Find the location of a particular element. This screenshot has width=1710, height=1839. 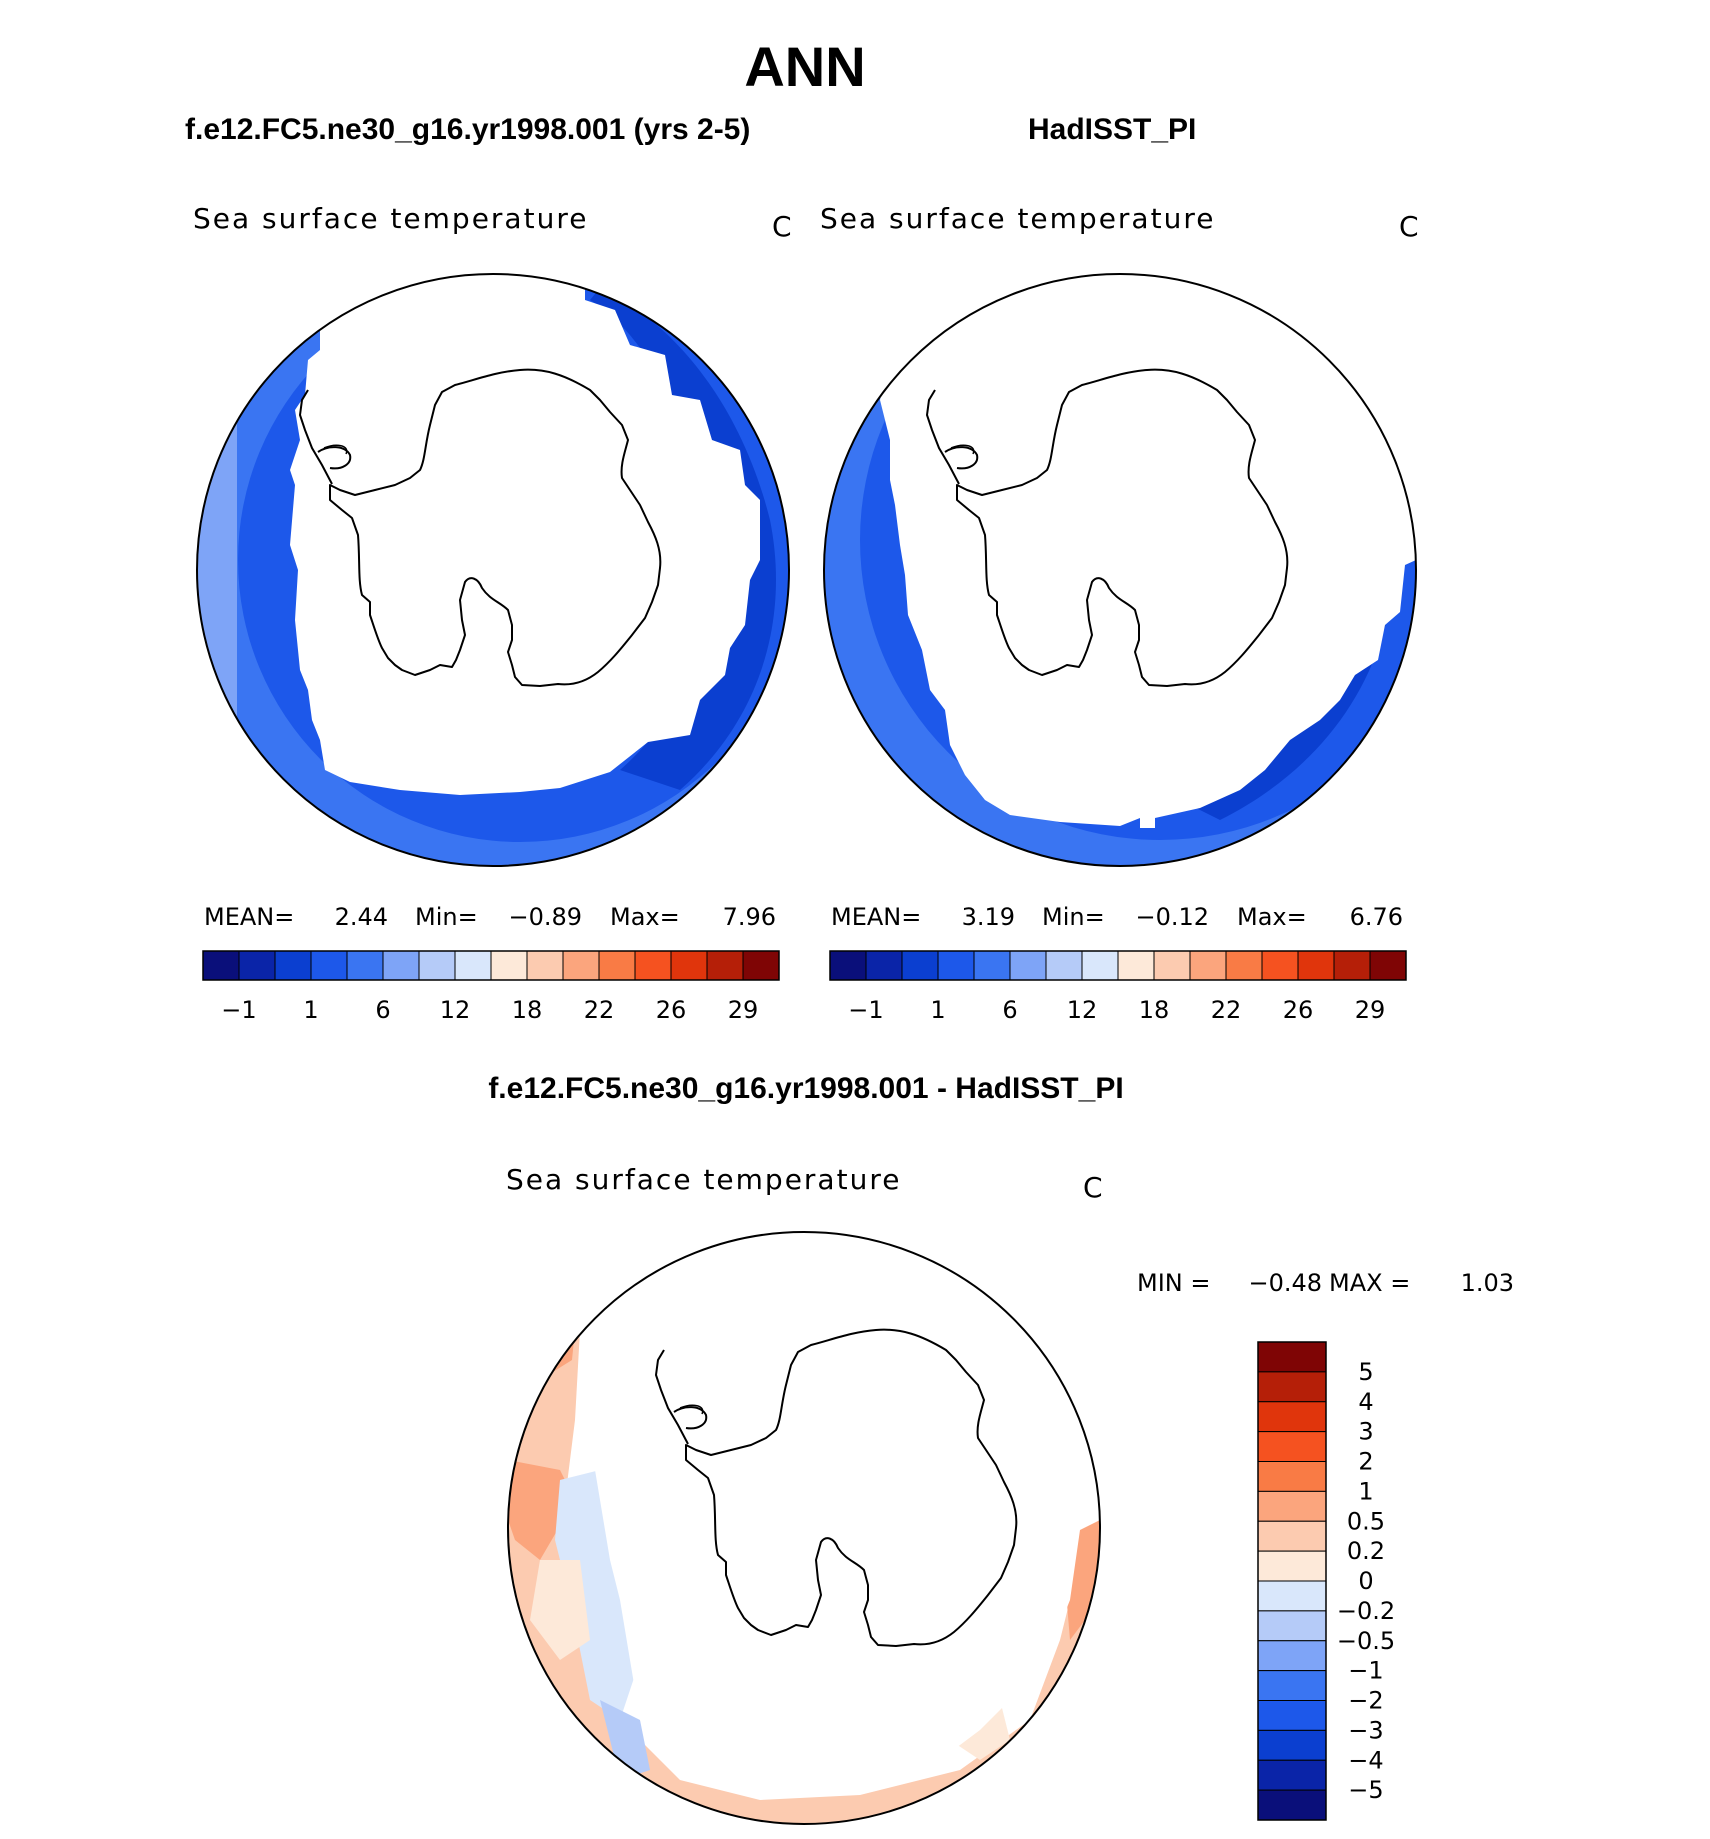

panel-a-max-label: Max= is located at coordinates (645, 917).